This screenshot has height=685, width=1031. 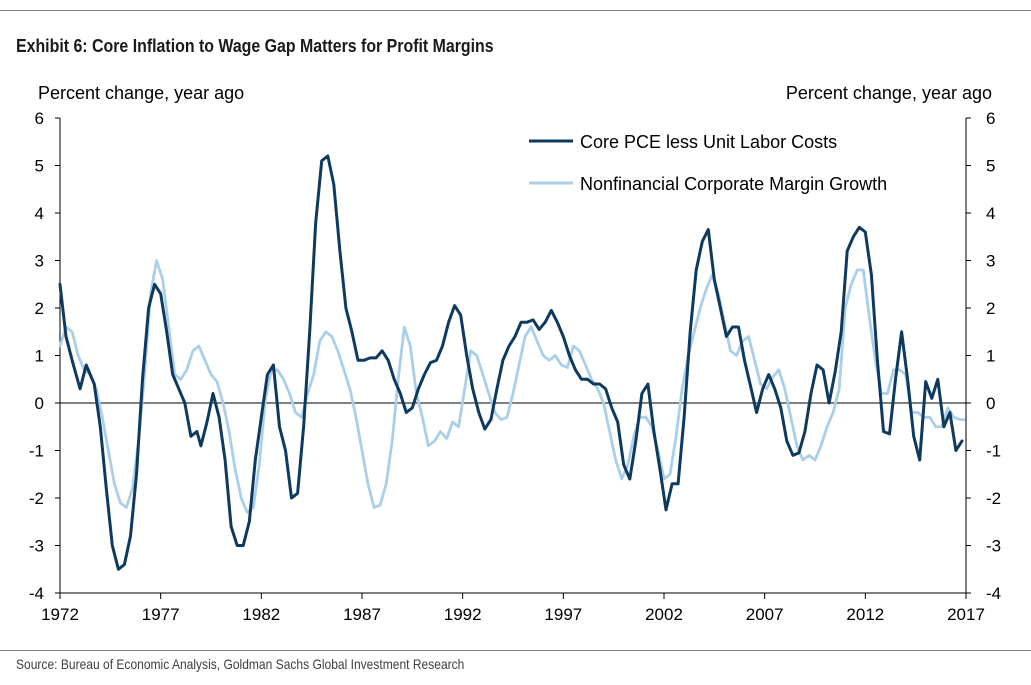 What do you see at coordinates (261, 614) in the screenshot?
I see `x-tick-label: 1982` at bounding box center [261, 614].